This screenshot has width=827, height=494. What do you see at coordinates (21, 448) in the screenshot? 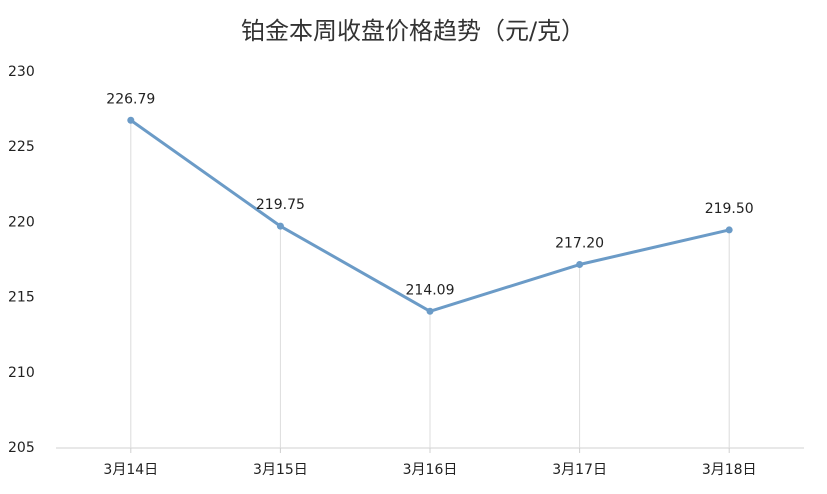
I see `y-tick-label: 205` at bounding box center [21, 448].